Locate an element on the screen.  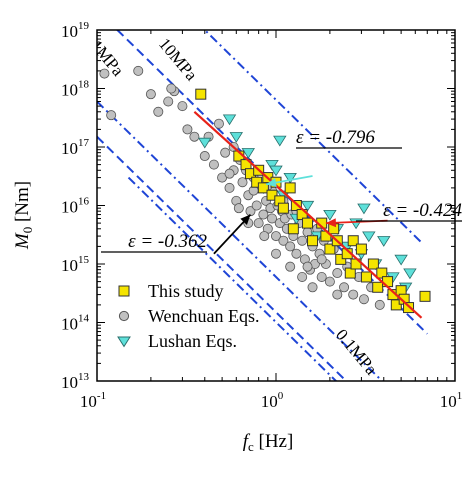
point-this-study13 is located at coordinates (296, 205).